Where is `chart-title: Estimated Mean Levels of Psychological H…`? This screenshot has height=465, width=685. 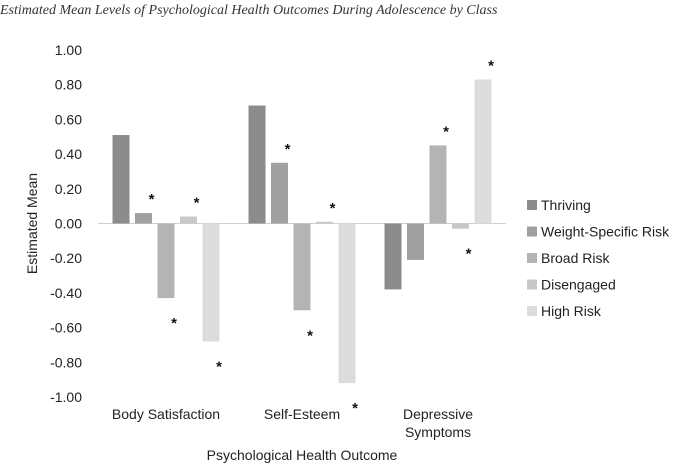 chart-title: Estimated Mean Levels of Psychological H… is located at coordinates (249, 10).